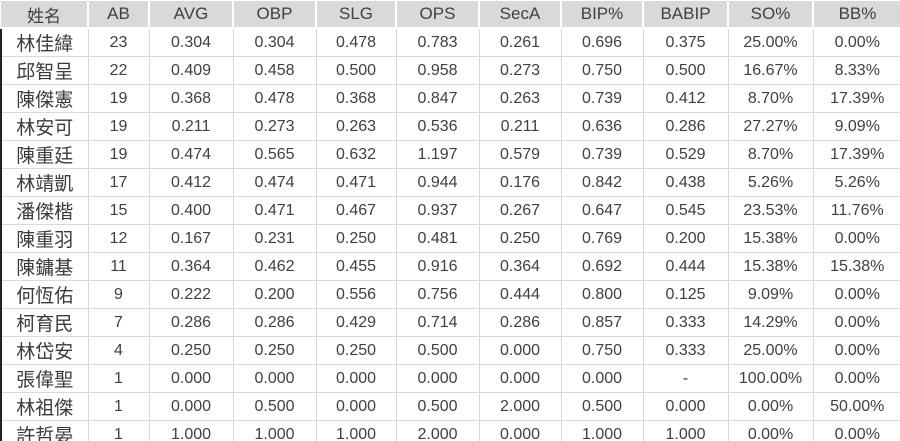 This screenshot has width=900, height=441. What do you see at coordinates (275, 70) in the screenshot?
I see `stat-cell: 0.458` at bounding box center [275, 70].